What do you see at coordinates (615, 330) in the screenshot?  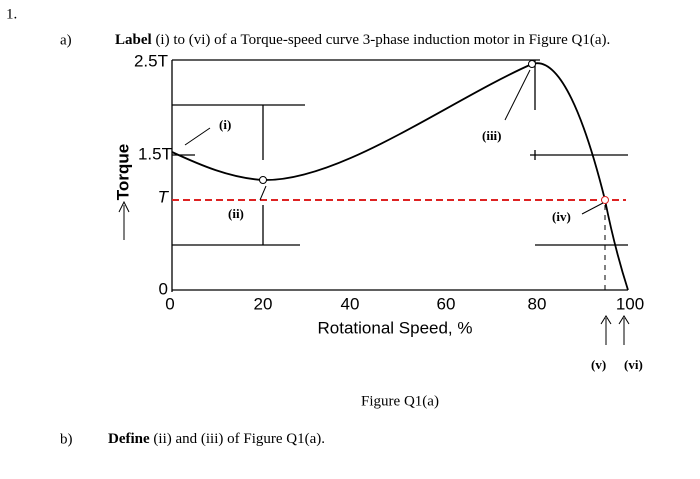 I see `pointer` at bounding box center [615, 330].